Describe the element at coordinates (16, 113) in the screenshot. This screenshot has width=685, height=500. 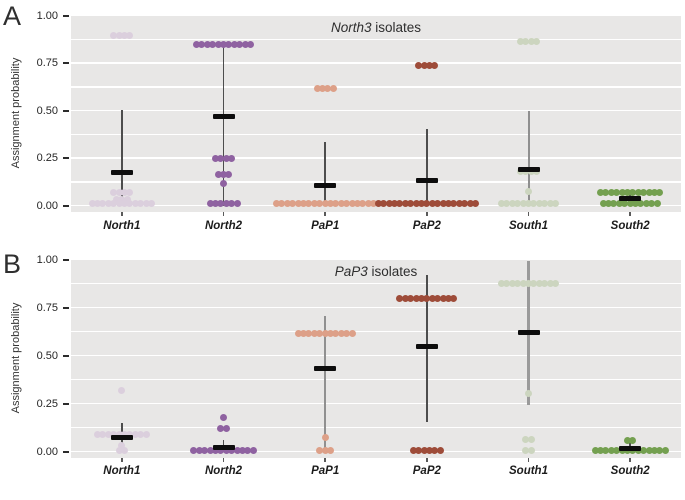
I see `y-axis-title-a: Assignment probability` at that location.